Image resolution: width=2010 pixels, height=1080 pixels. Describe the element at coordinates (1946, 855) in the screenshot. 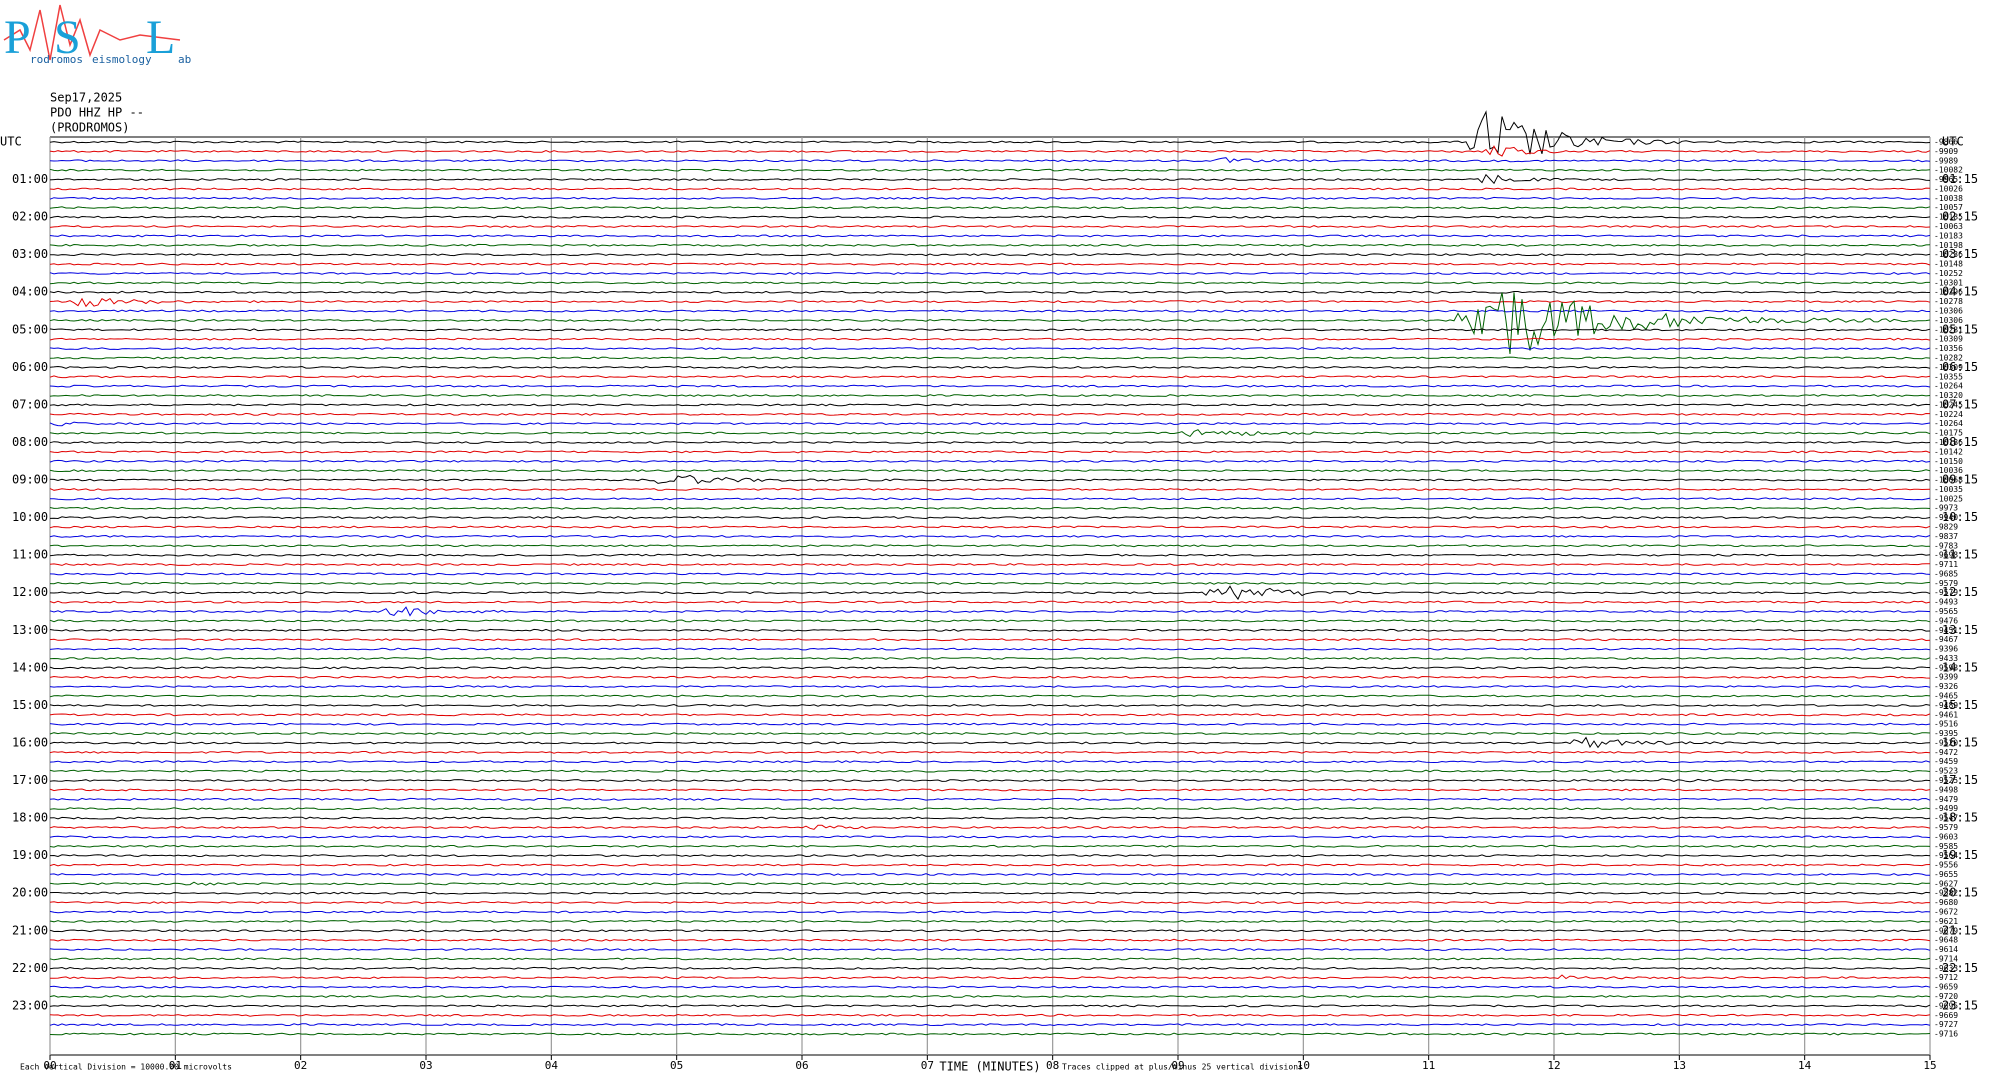

I see `row-value: -9564` at that location.